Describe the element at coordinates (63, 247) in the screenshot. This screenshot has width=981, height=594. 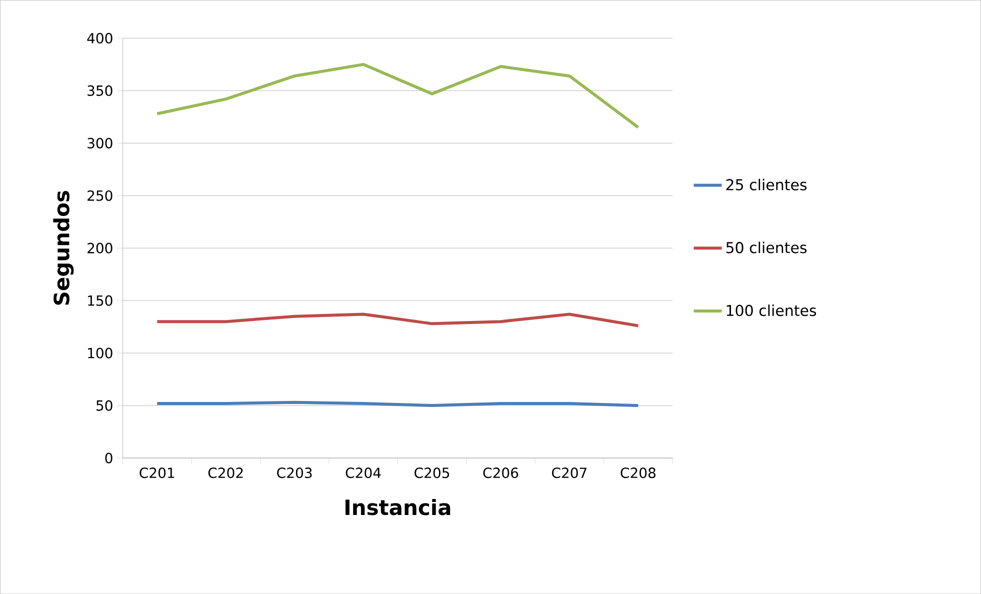
I see `y-axis-title: Segundos` at that location.